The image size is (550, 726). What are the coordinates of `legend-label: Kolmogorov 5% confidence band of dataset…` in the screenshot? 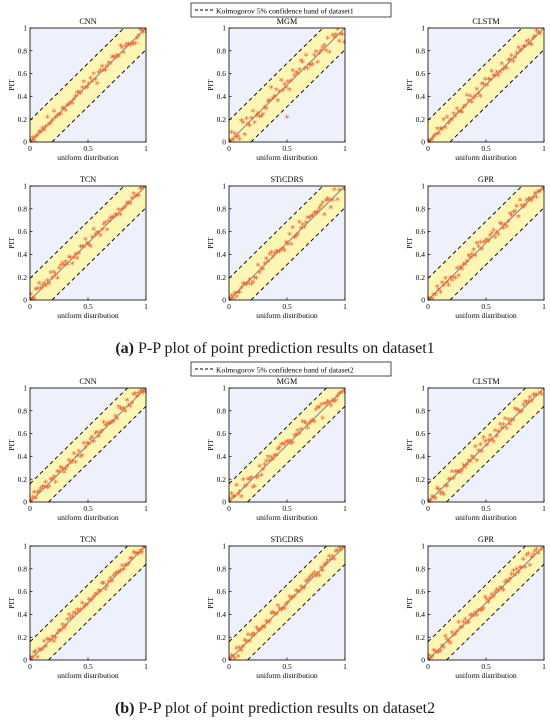 It's located at (285, 370).